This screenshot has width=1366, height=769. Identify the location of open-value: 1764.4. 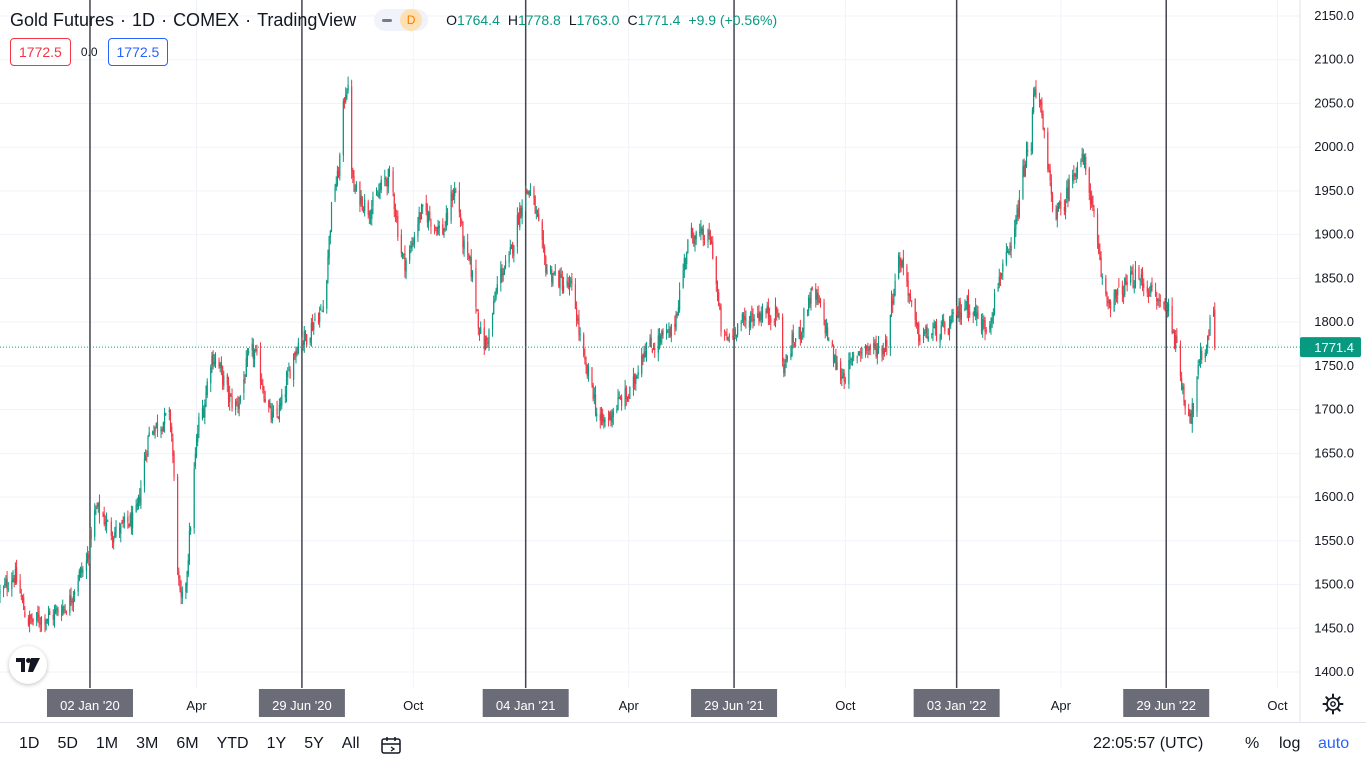
(478, 20).